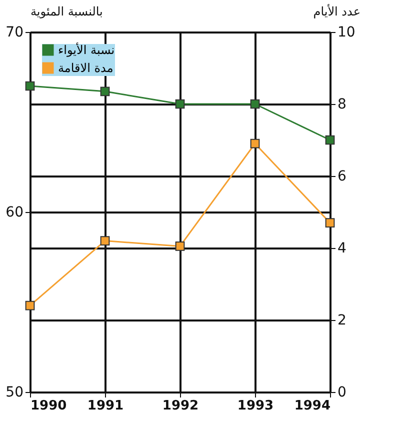  I want to click on y-tick-label: 60, so click(15, 212).